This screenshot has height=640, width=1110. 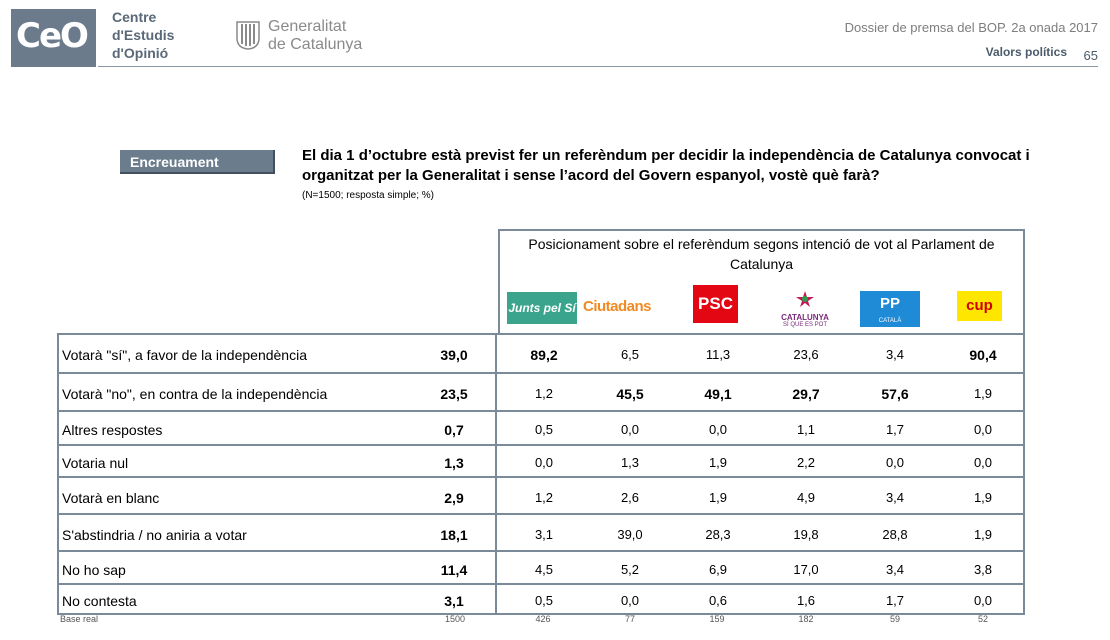 I want to click on row-label: Votaria nul, so click(x=95, y=463).